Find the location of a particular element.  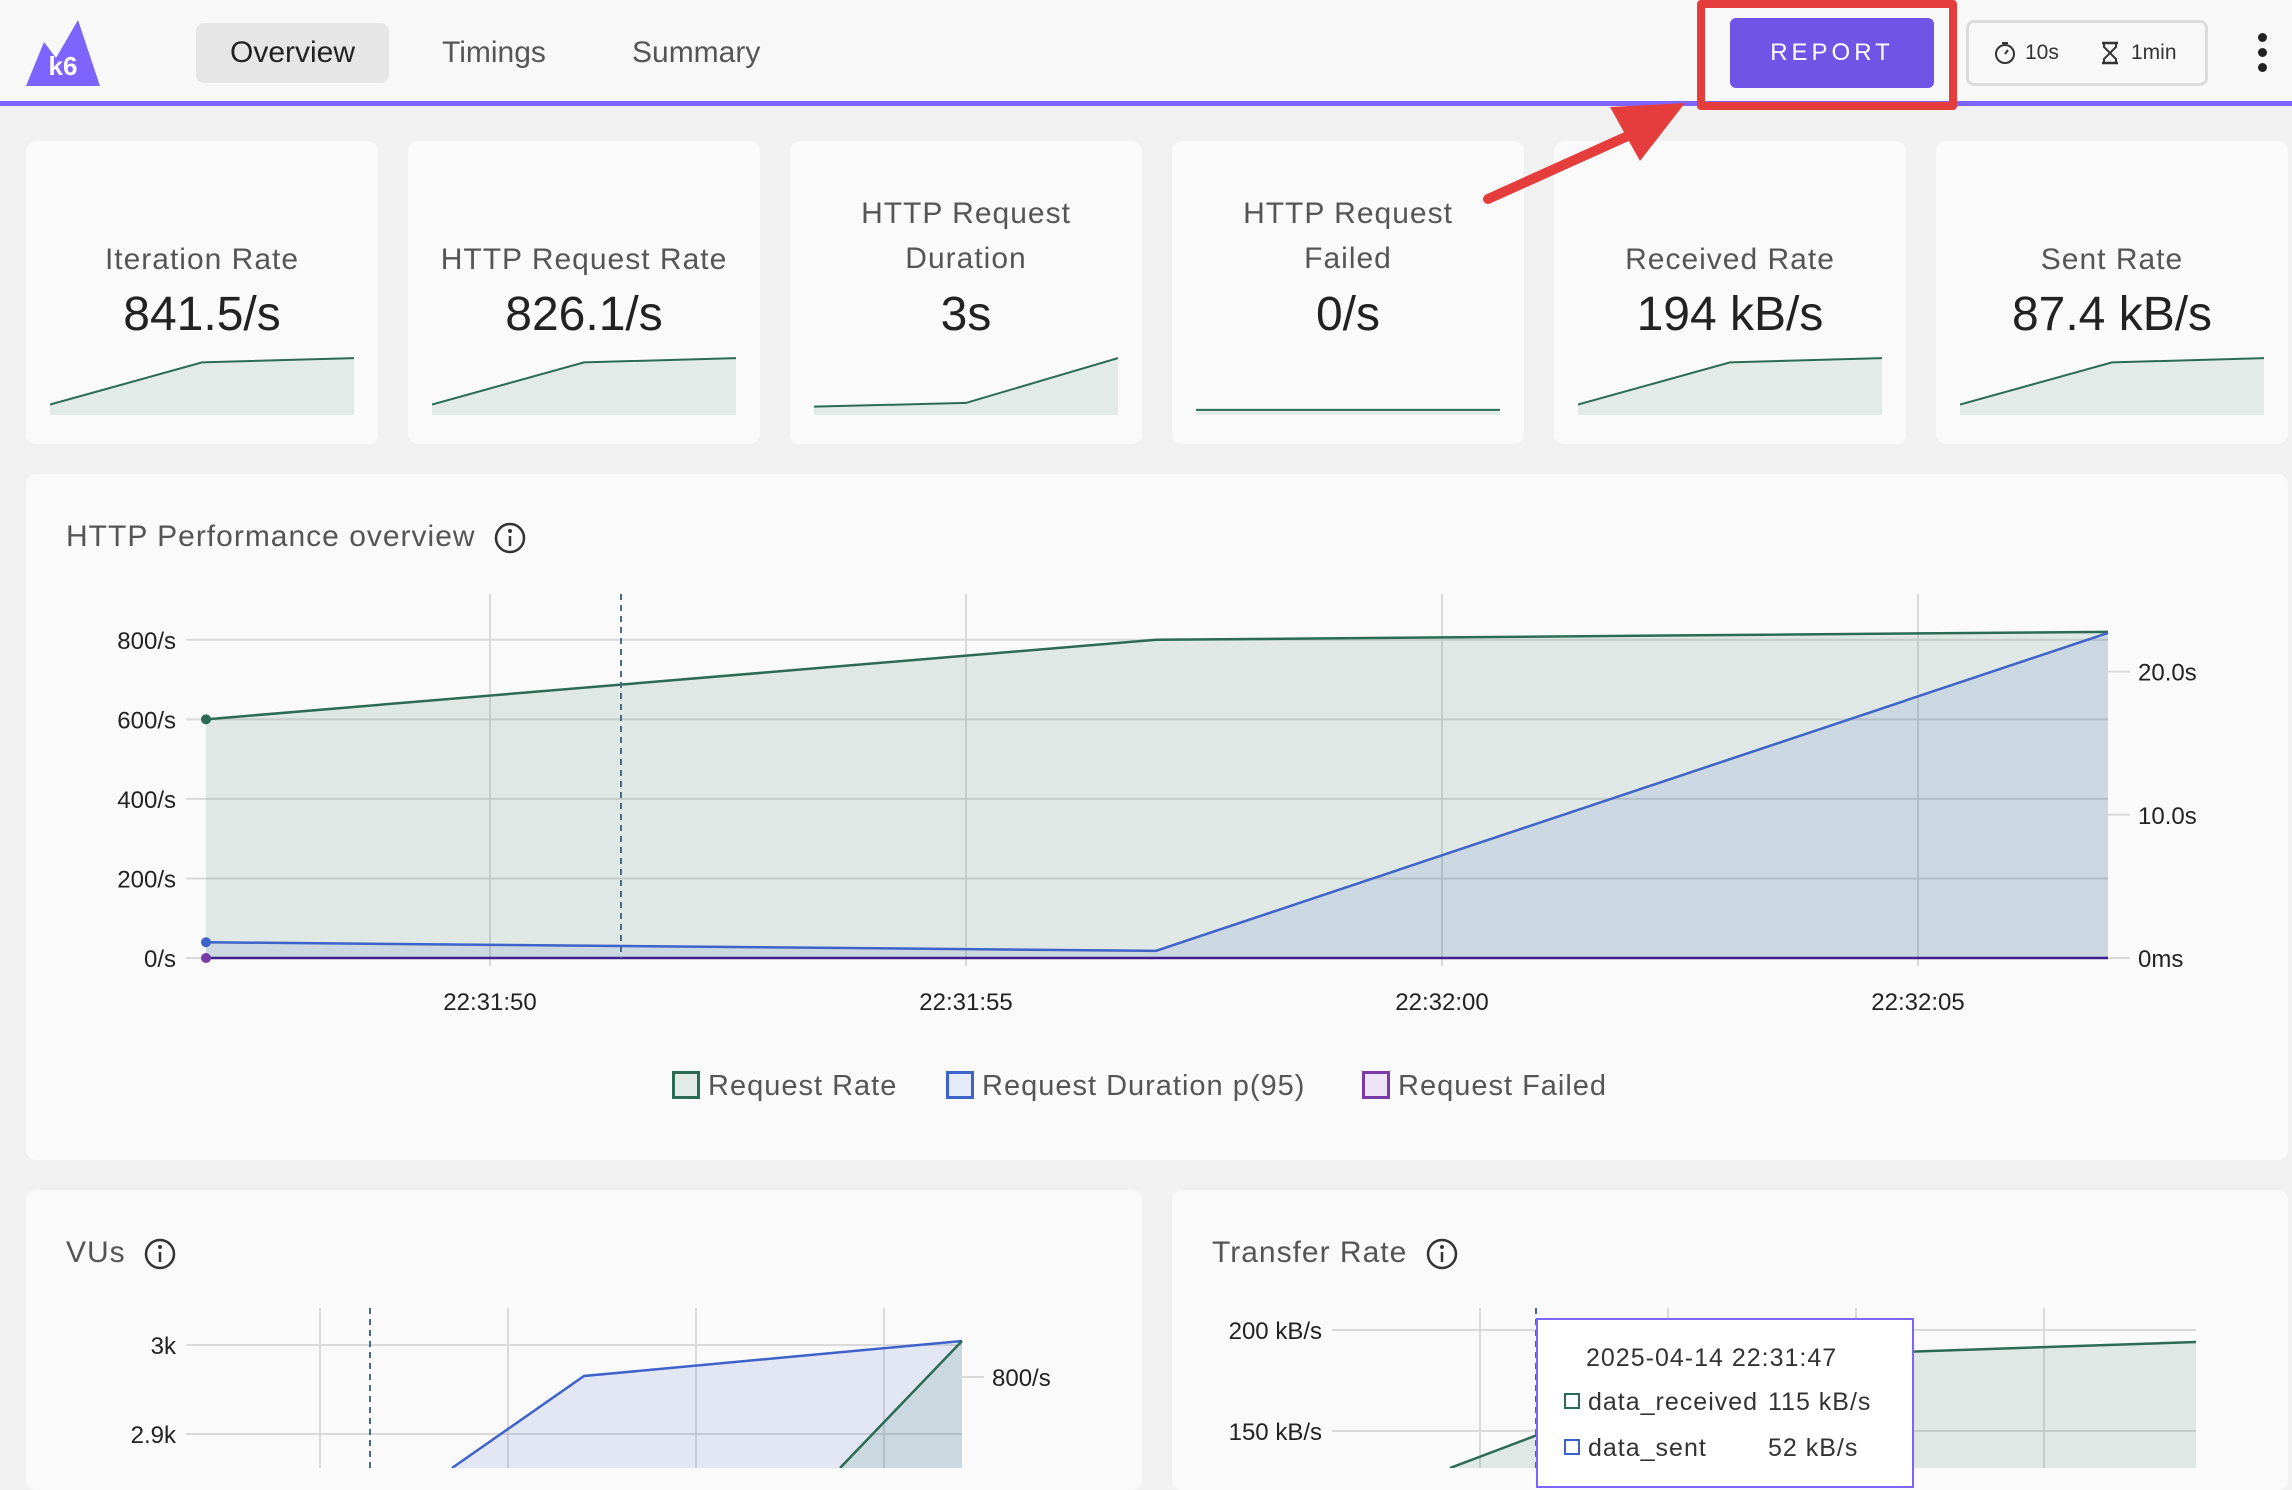

time-range-label: 1min is located at coordinates (2154, 52).